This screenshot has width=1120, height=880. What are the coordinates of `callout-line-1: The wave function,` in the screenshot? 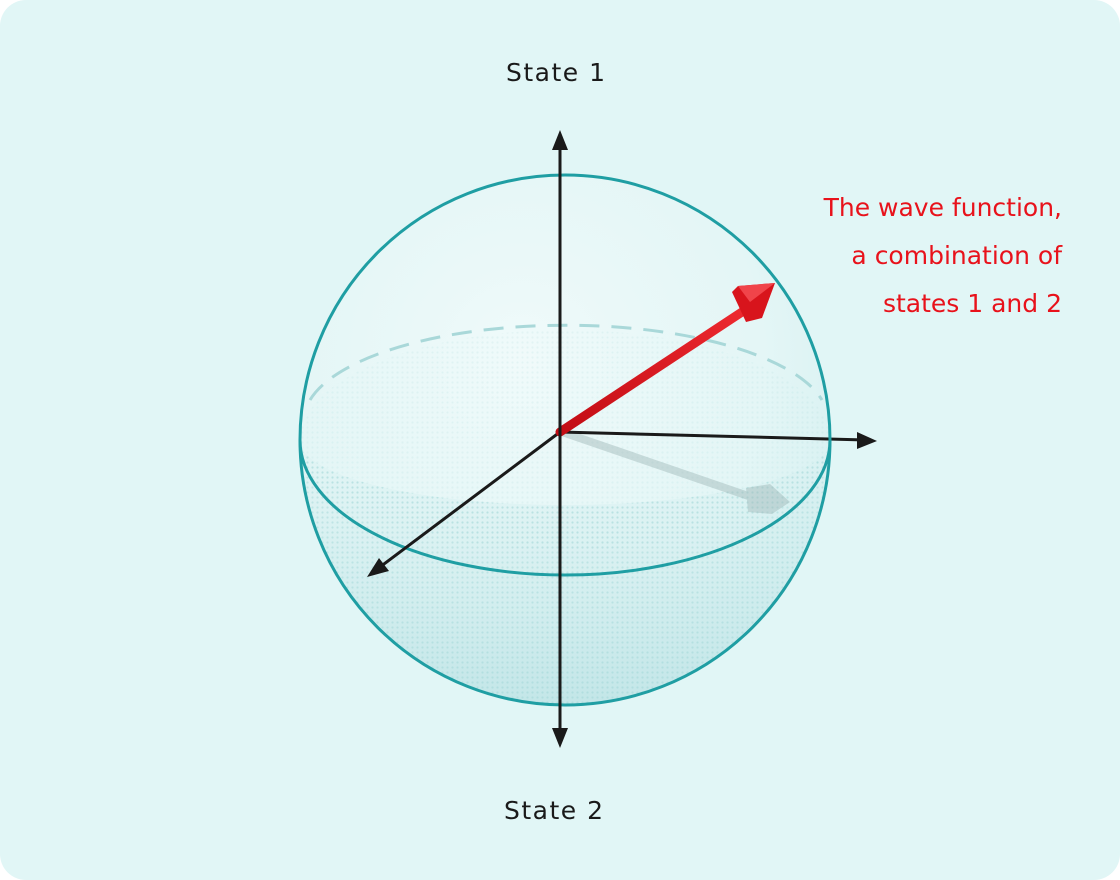 It's located at (942, 207).